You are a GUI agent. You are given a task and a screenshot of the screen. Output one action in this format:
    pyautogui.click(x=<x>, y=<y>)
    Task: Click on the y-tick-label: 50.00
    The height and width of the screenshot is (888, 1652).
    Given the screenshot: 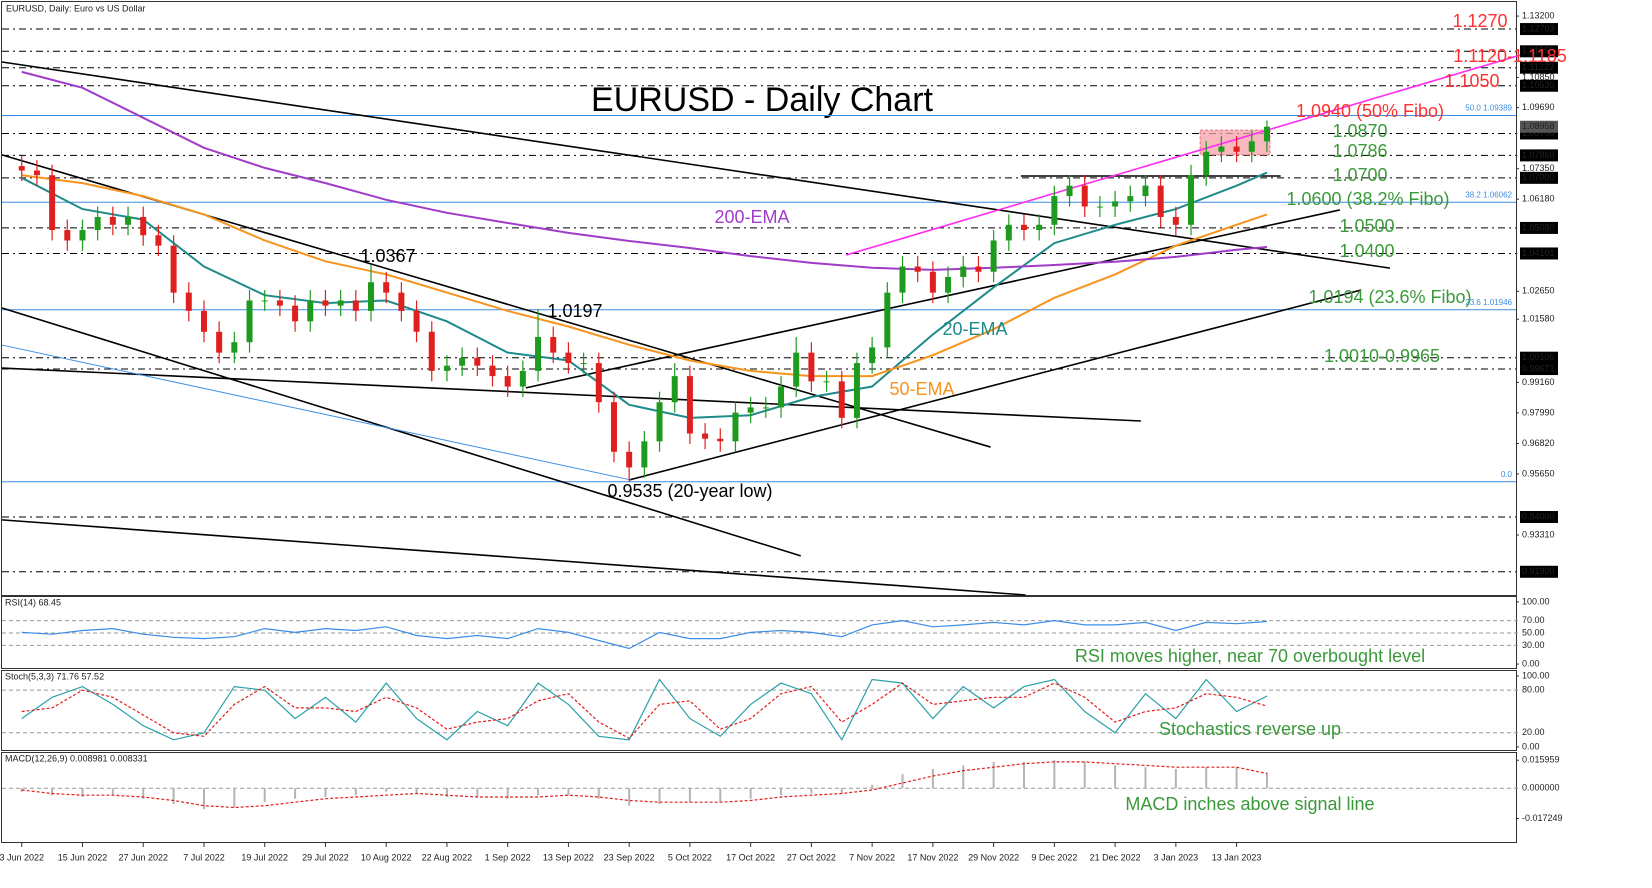 What is the action you would take?
    pyautogui.click(x=1533, y=632)
    